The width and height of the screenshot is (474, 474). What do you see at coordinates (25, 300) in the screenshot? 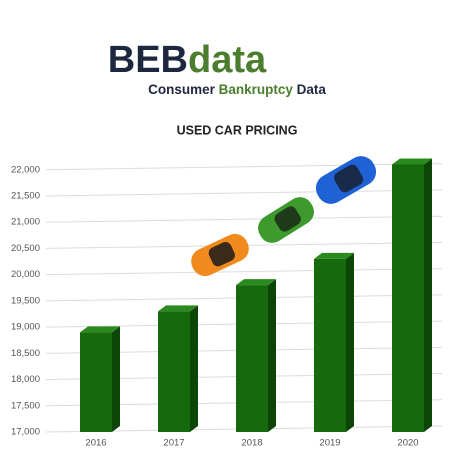
I see `y-tick-label: 19,500` at bounding box center [25, 300].